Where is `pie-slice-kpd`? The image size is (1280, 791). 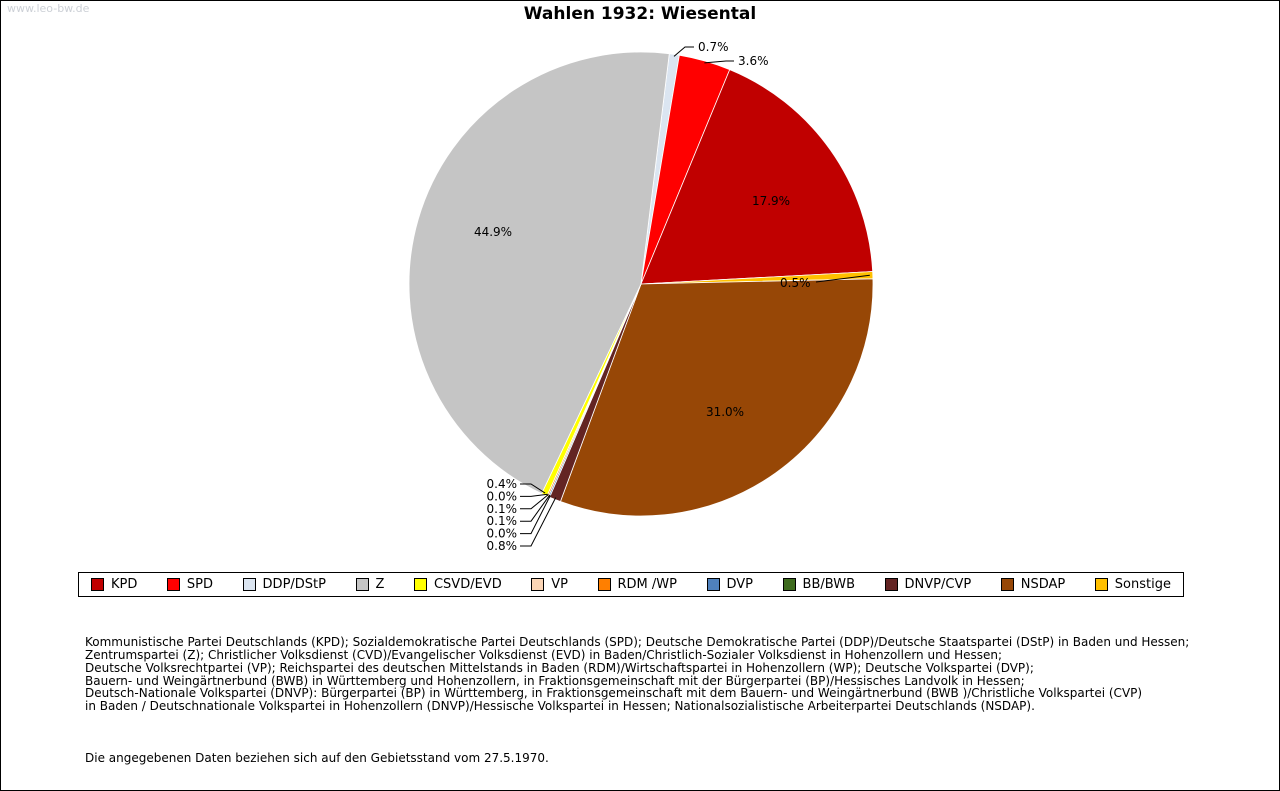
pie-slice-kpd is located at coordinates (757, 177).